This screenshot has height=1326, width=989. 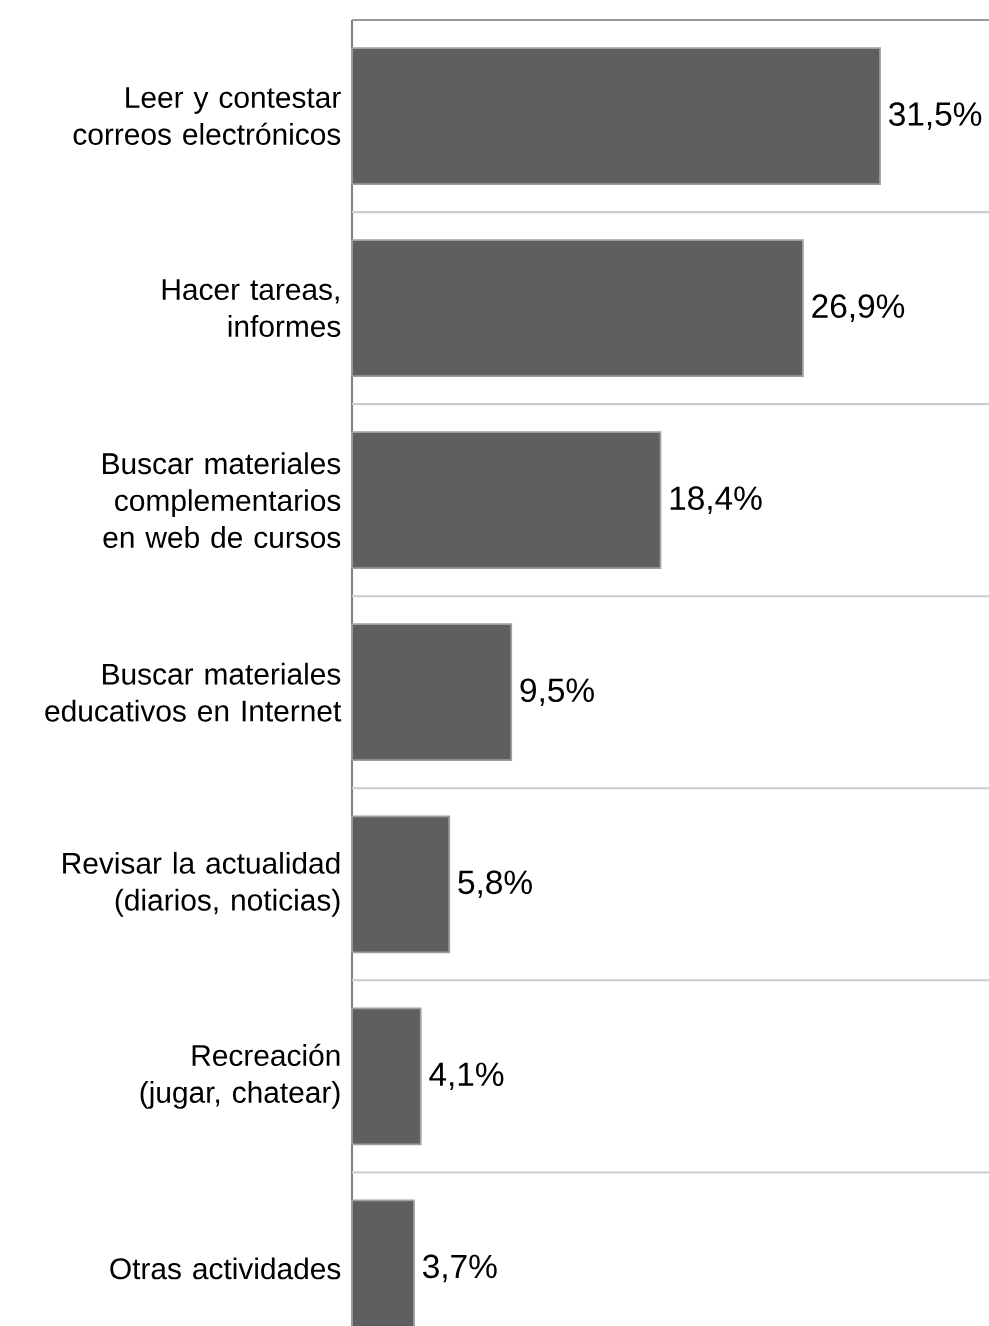 I want to click on data-label: 9,5%, so click(x=557, y=692).